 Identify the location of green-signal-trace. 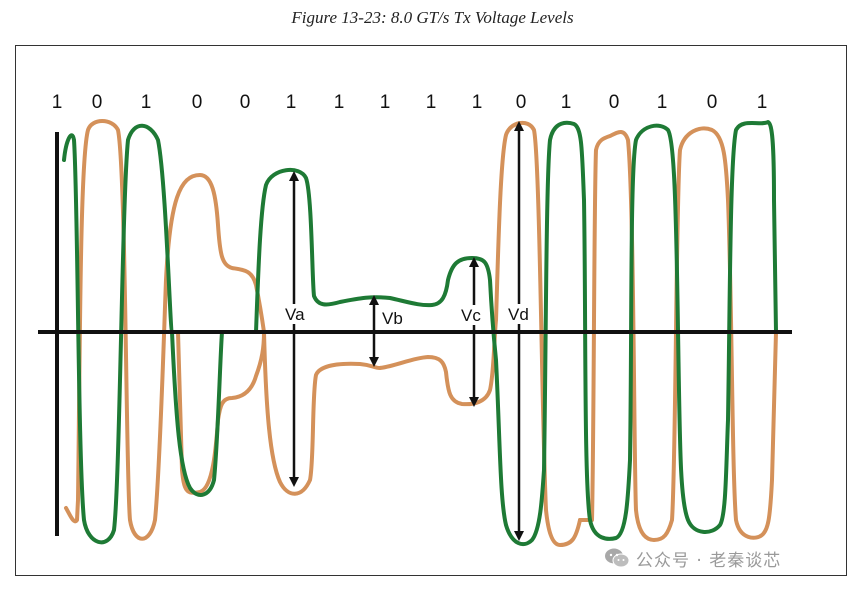
(143, 334).